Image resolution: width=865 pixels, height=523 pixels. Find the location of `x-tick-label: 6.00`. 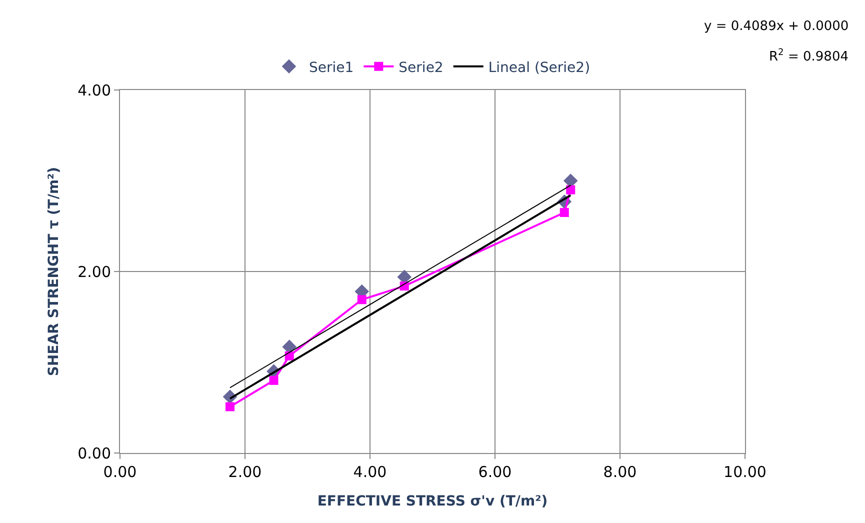

x-tick-label: 6.00 is located at coordinates (495, 472).